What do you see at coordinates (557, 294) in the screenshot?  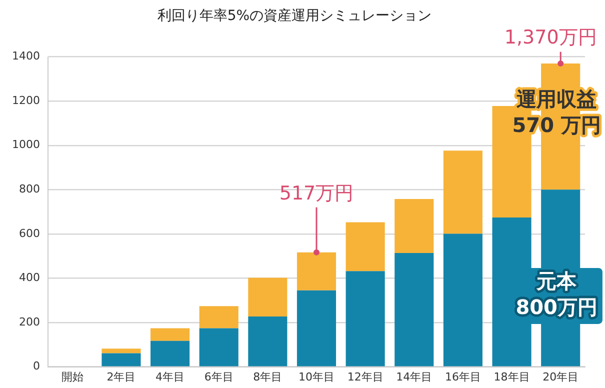 I see `annotation: 元本 800万円` at bounding box center [557, 294].